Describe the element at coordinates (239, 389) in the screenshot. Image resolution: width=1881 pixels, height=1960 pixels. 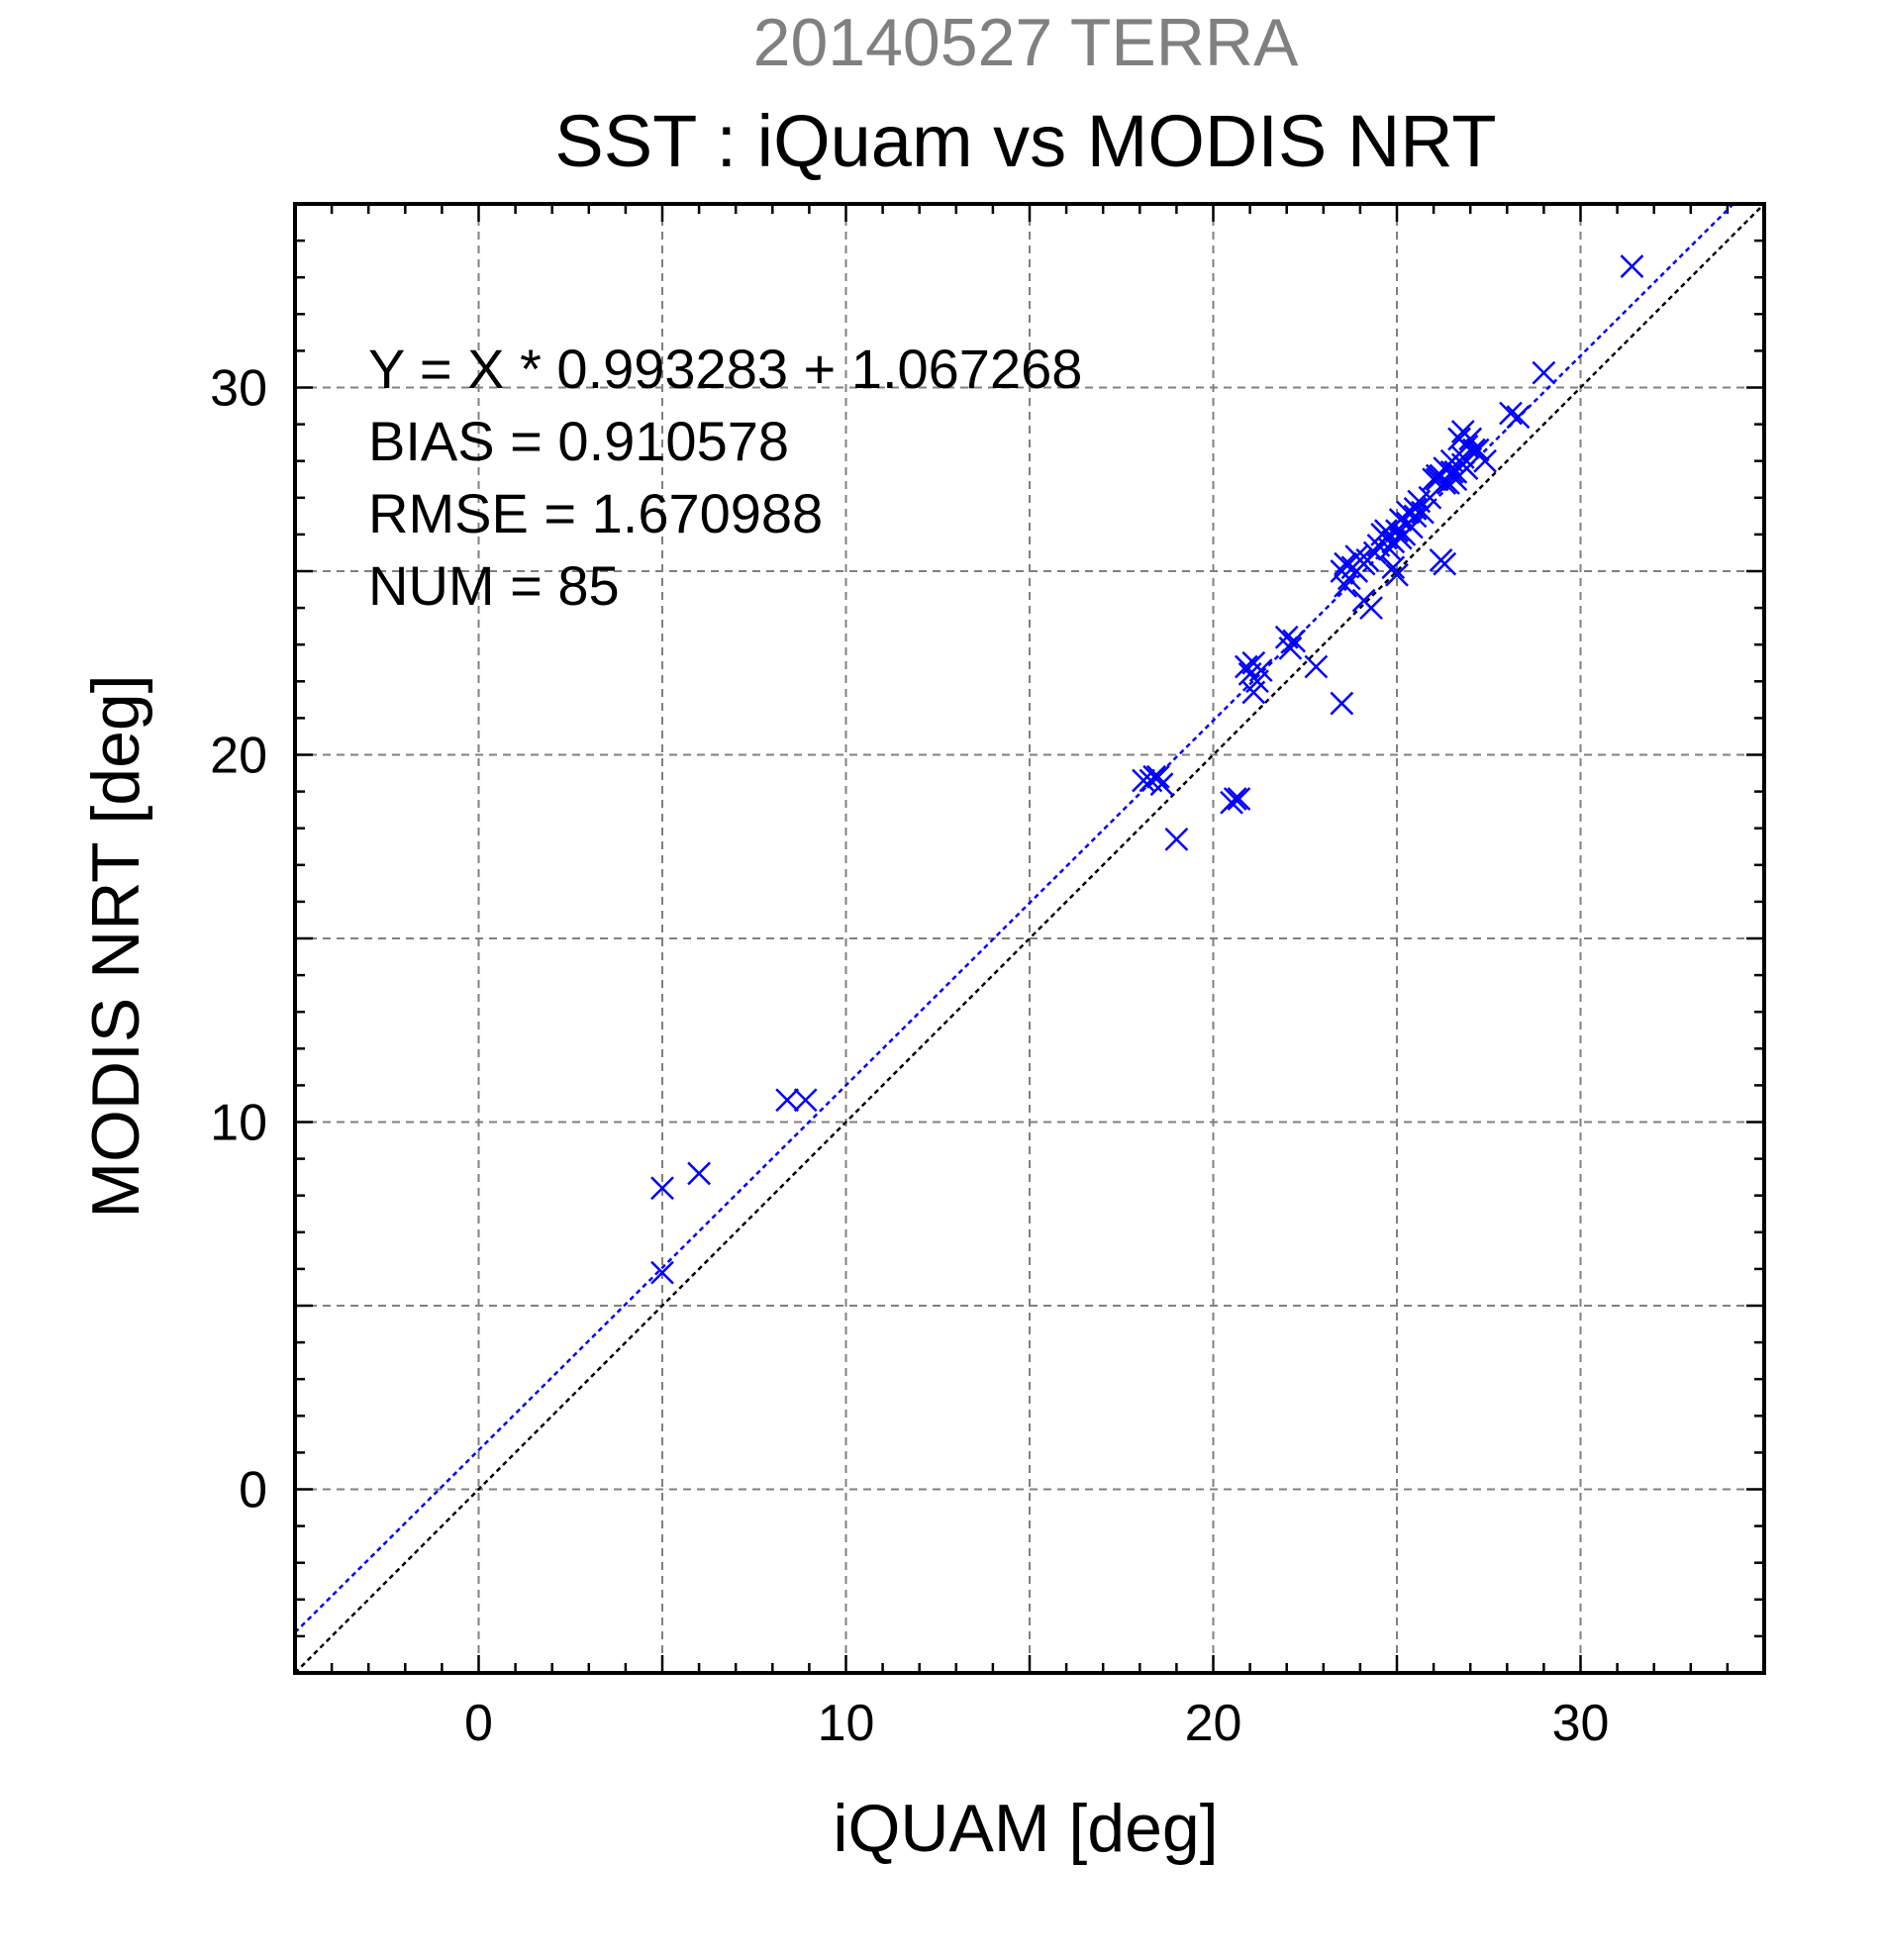
I see `y-tick-label: 30` at that location.